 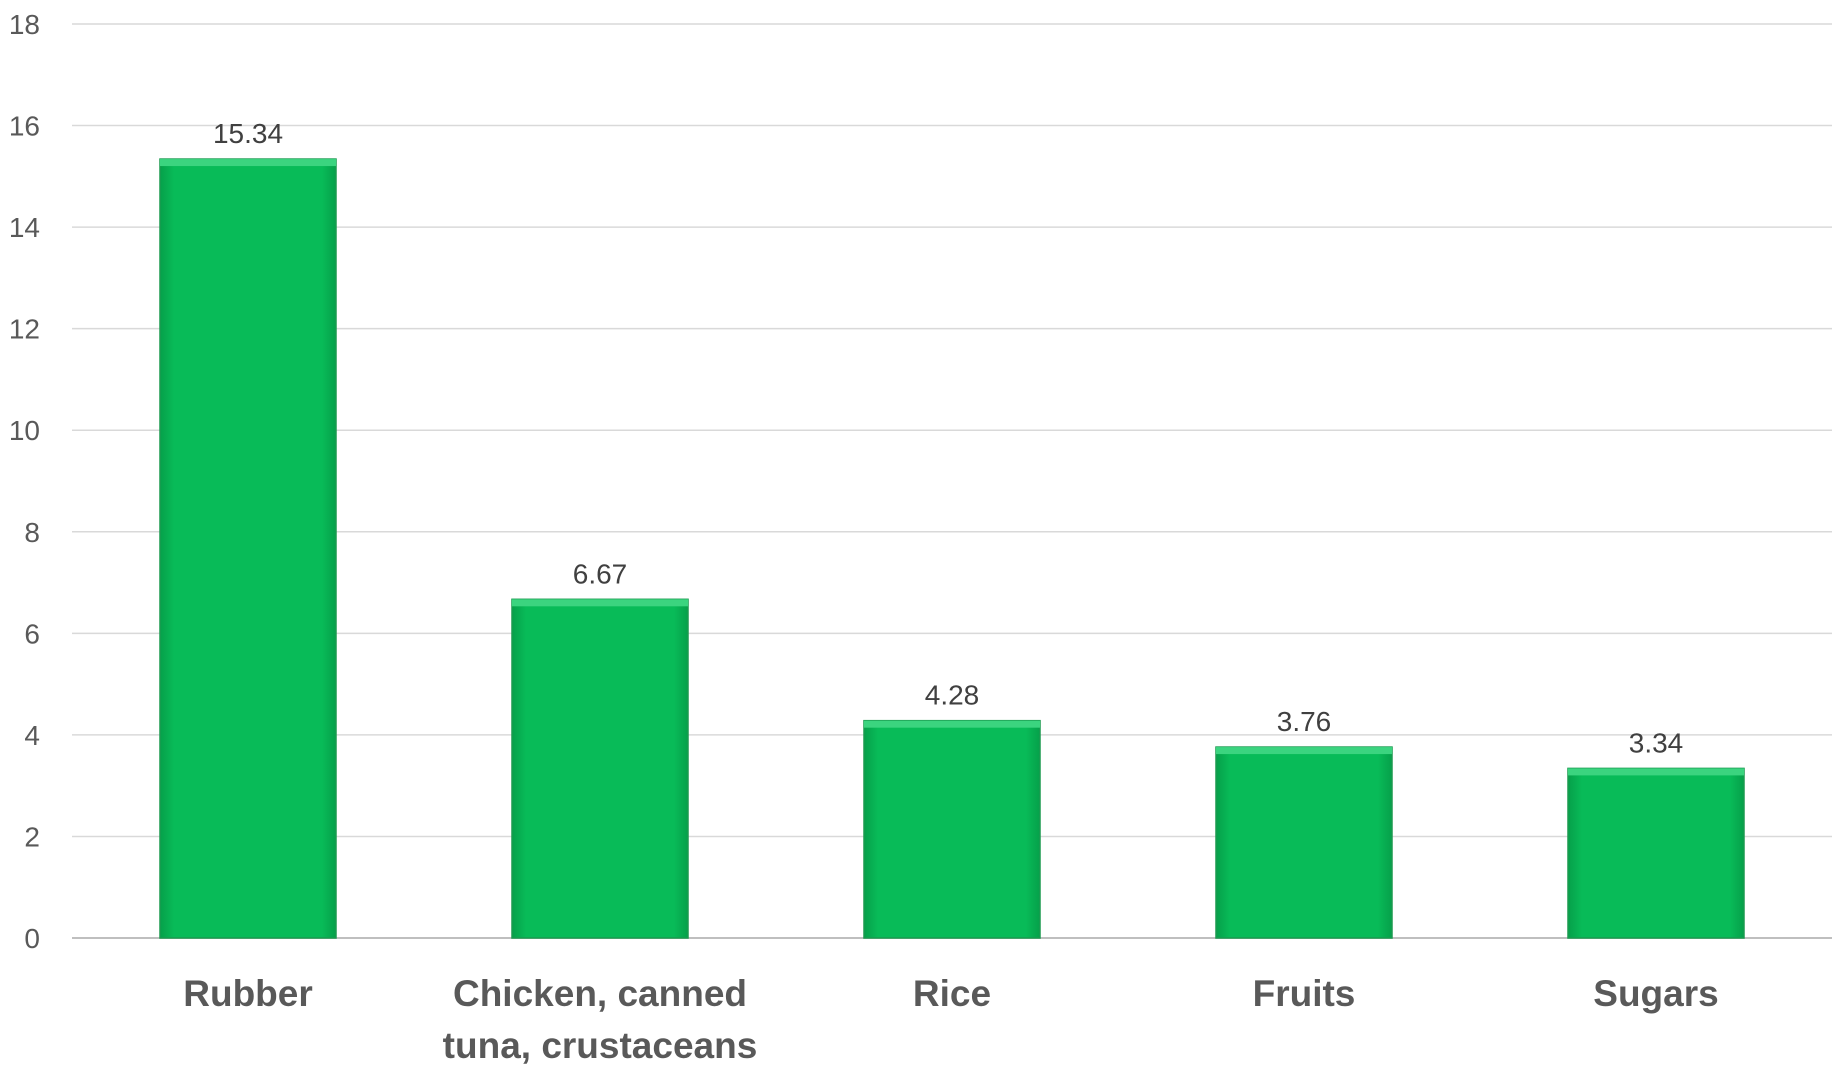 What do you see at coordinates (248, 133) in the screenshot?
I see `data-label: 15.34` at bounding box center [248, 133].